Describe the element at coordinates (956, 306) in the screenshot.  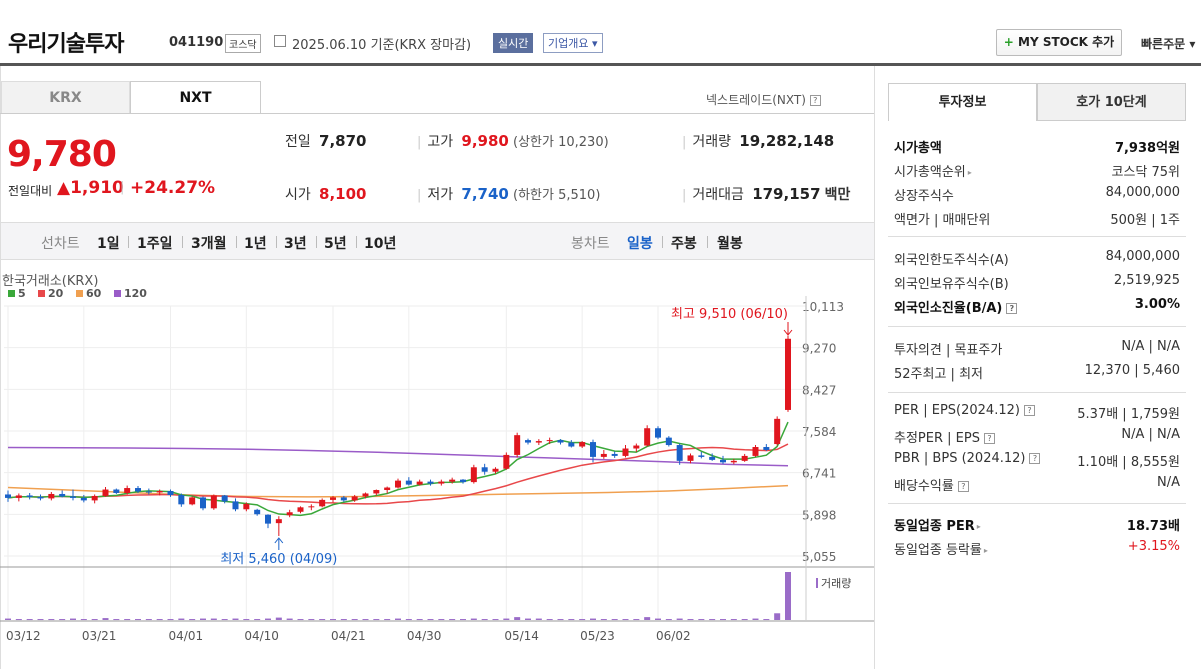
I see `info-row-6-label: 외국인소진율(B/A)?` at that location.